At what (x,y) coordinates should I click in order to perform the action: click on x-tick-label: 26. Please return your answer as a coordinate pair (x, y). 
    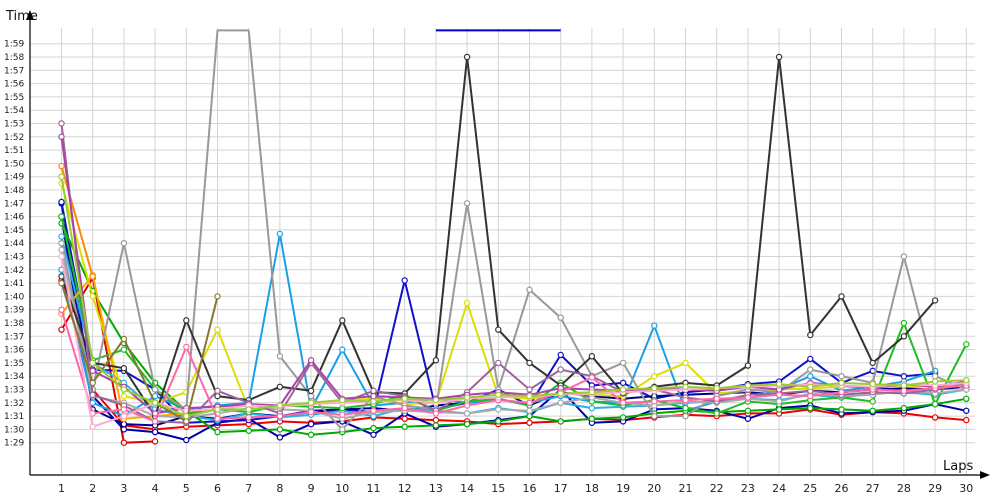
    Looking at the image, I should click on (842, 488).